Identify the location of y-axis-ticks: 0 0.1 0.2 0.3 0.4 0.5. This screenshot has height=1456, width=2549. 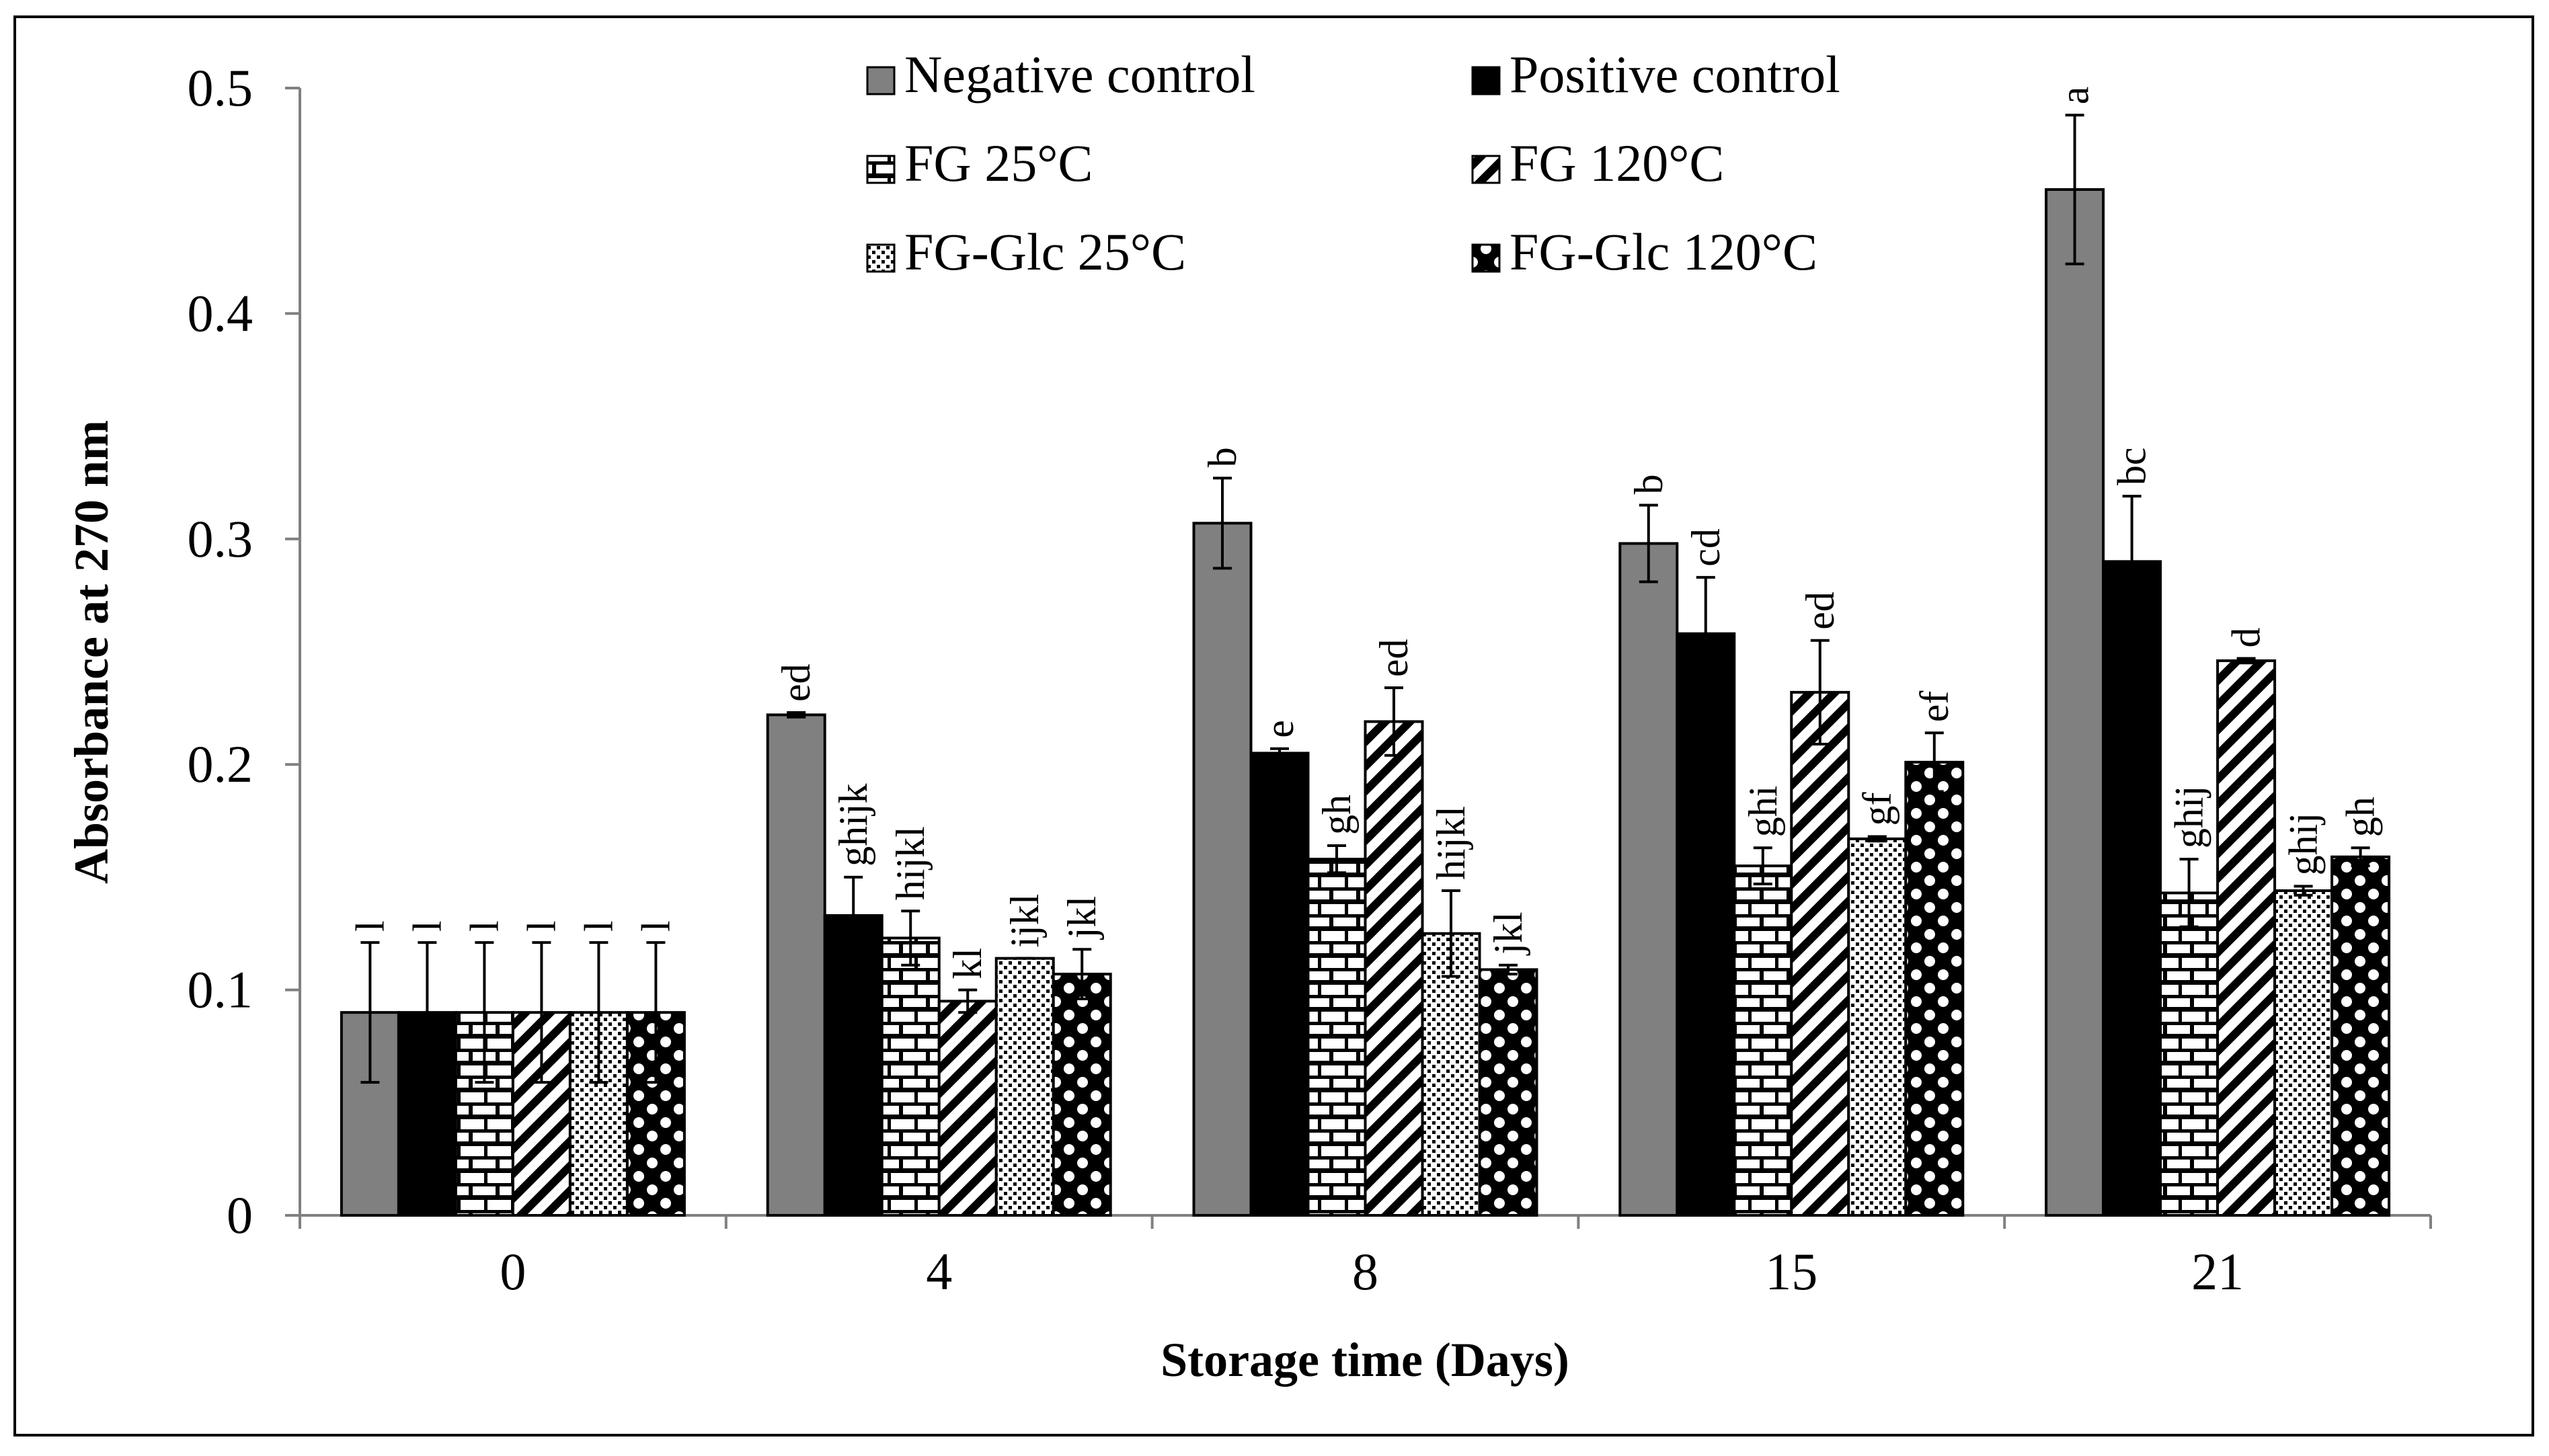
(244, 651).